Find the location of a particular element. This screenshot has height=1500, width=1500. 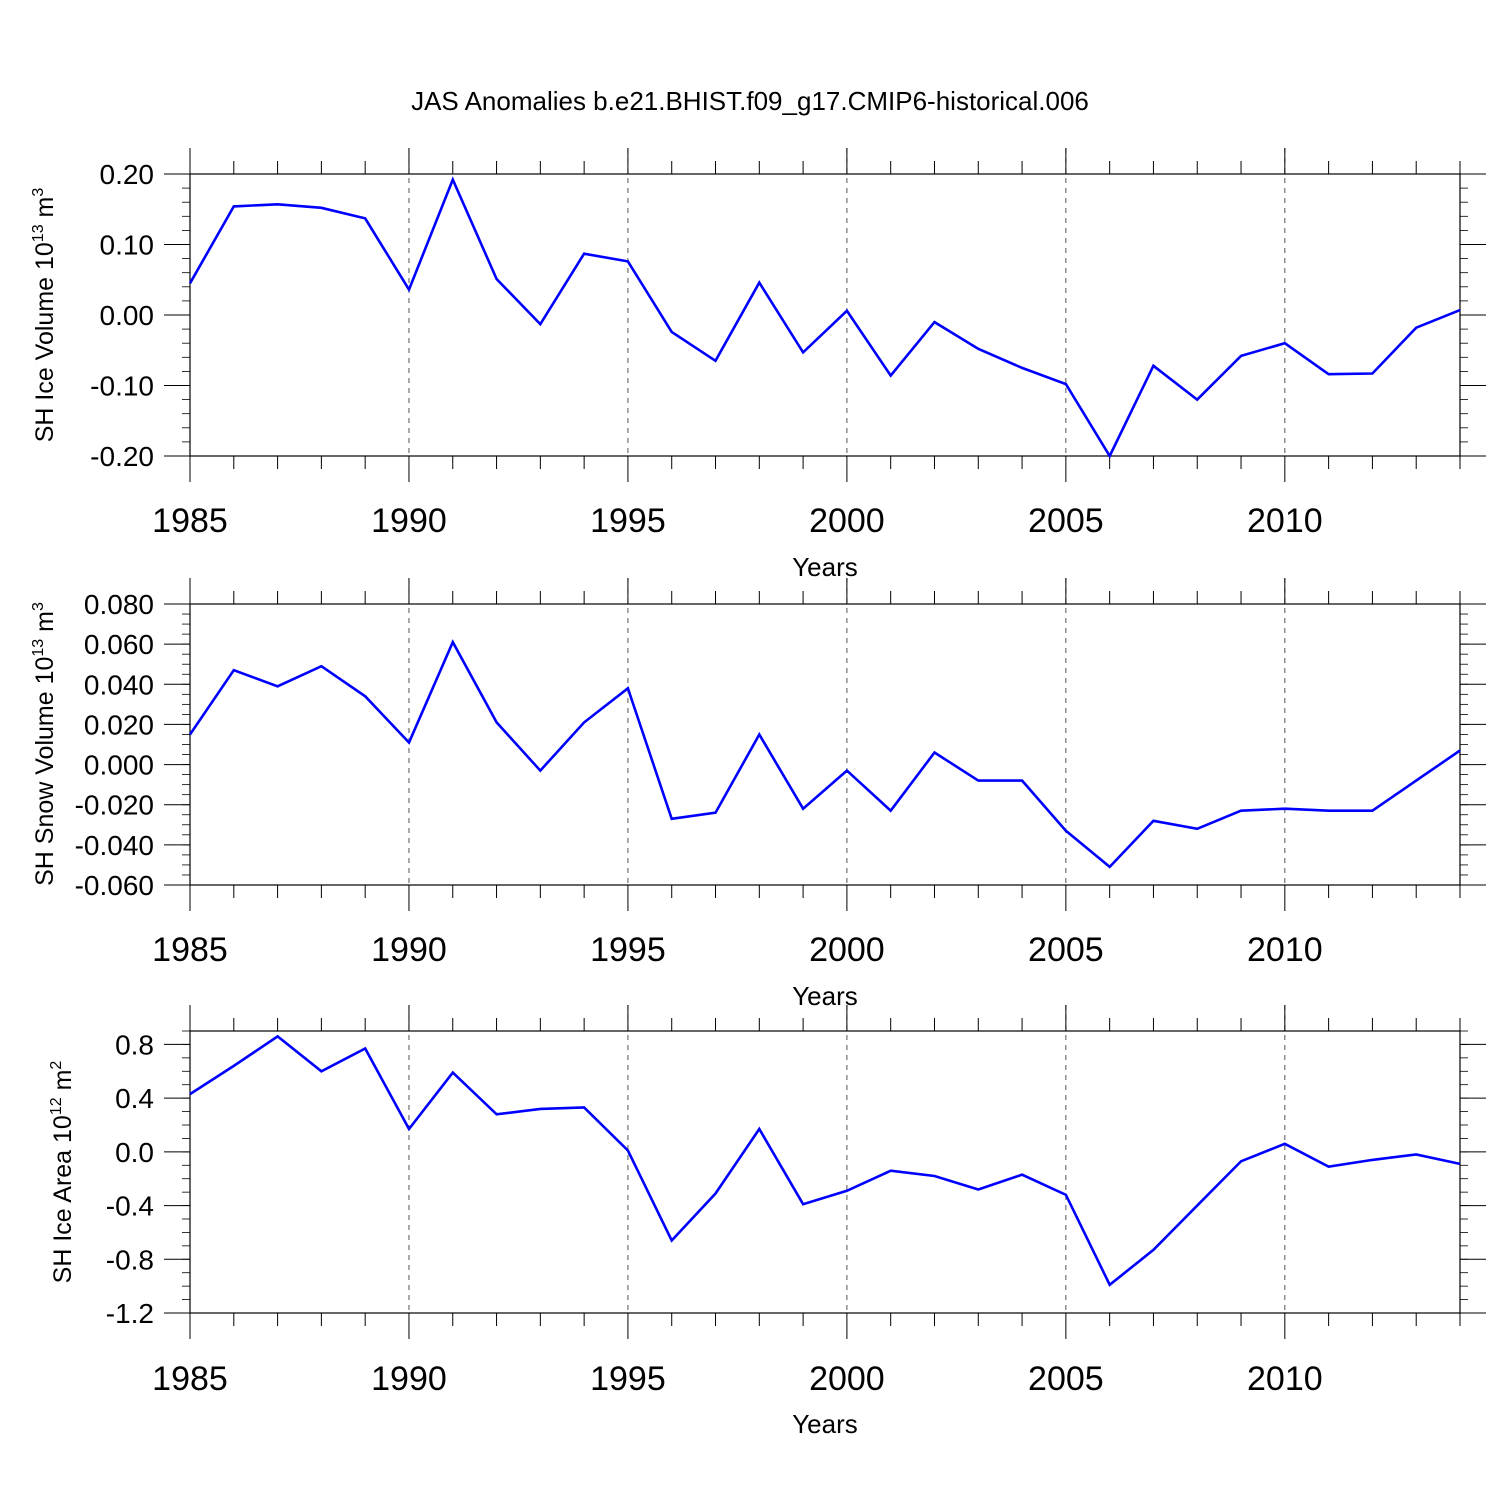

y-tick-label: 0.4 is located at coordinates (134, 1098).